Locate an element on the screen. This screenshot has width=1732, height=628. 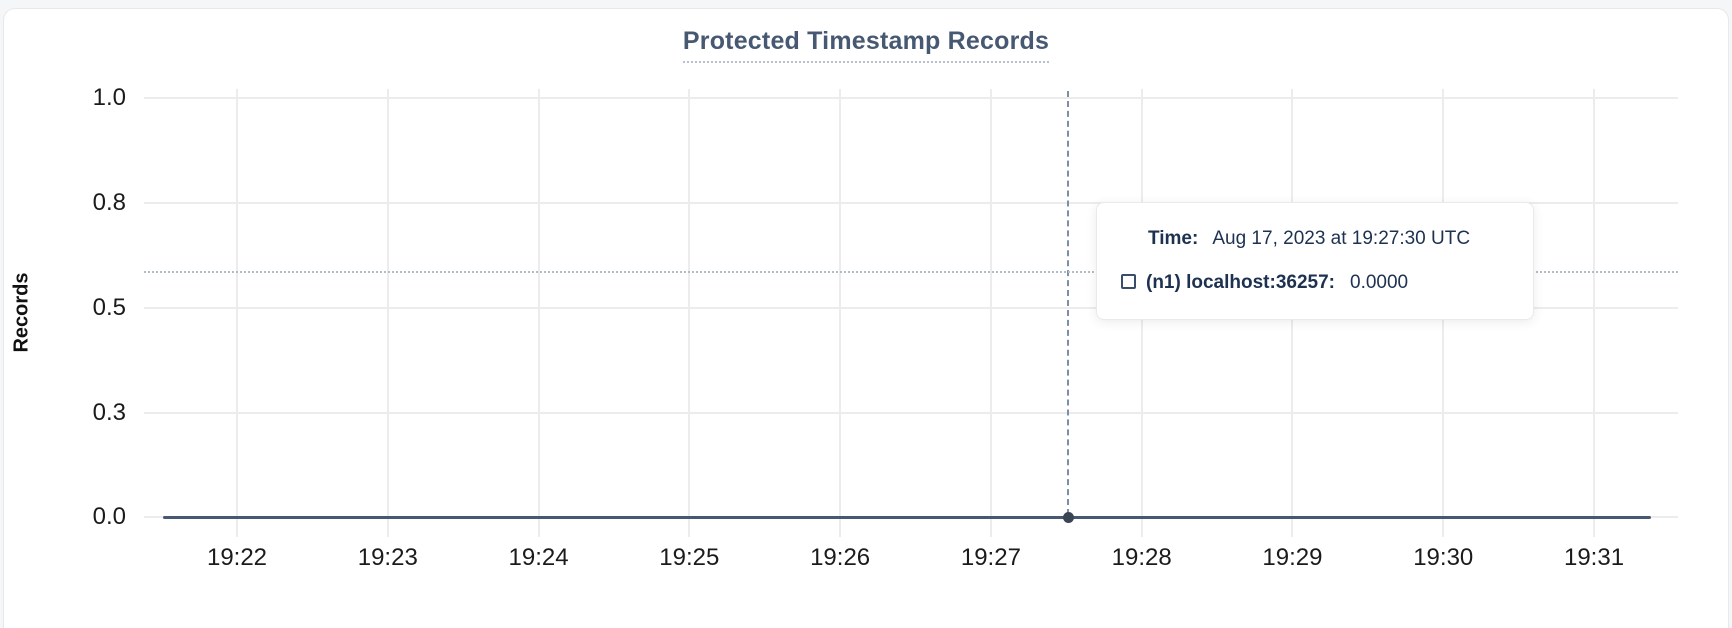
x-tick-label: 19:28 is located at coordinates (1141, 557).